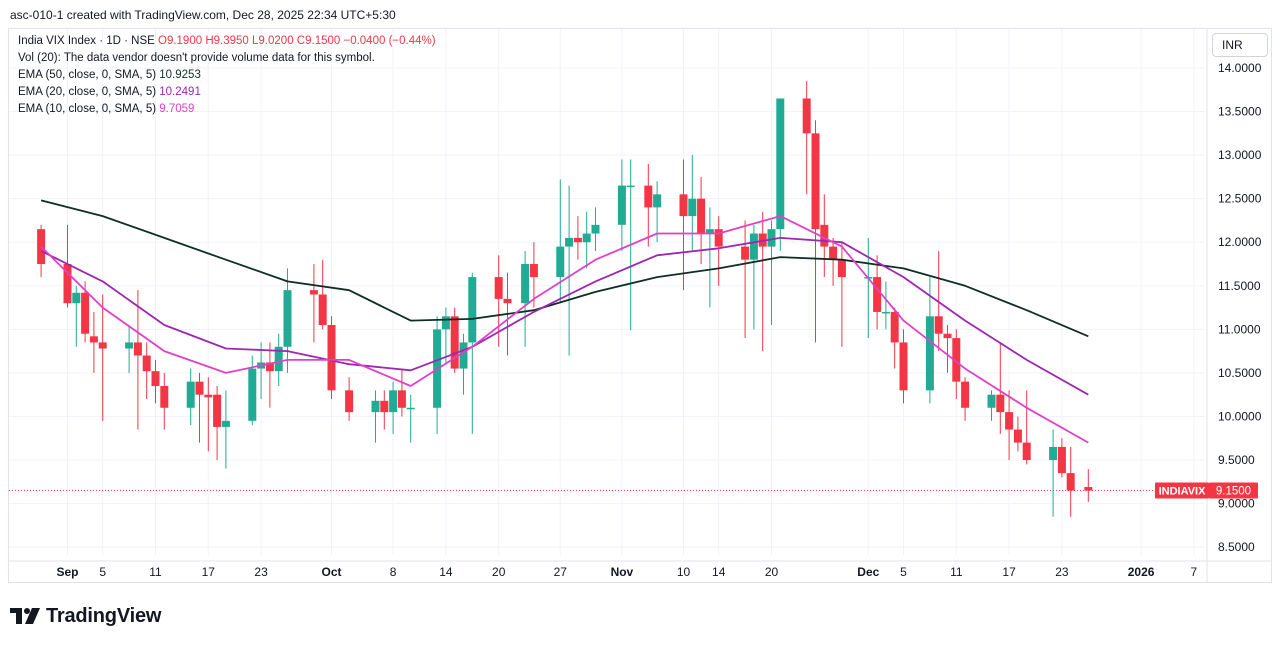 The width and height of the screenshot is (1281, 646). What do you see at coordinates (86, 41) in the screenshot?
I see `legend-symbol: India VIX Index · 1D · NSE` at bounding box center [86, 41].